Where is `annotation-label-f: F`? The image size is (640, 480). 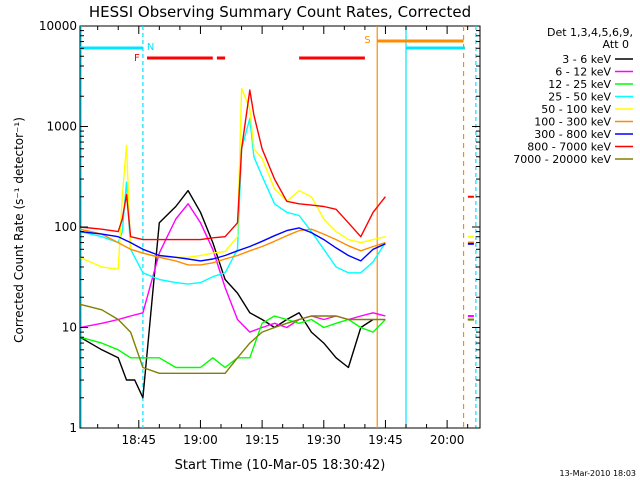 annotation-label-f: F is located at coordinates (137, 58).